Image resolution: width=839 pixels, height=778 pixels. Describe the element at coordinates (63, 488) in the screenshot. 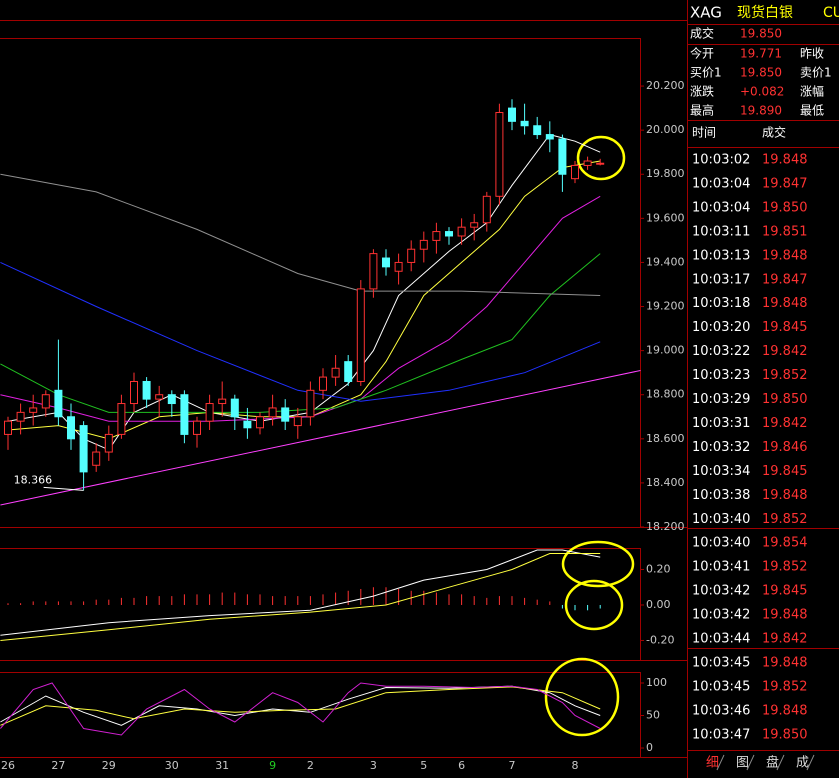

I see `annotation-leader` at that location.